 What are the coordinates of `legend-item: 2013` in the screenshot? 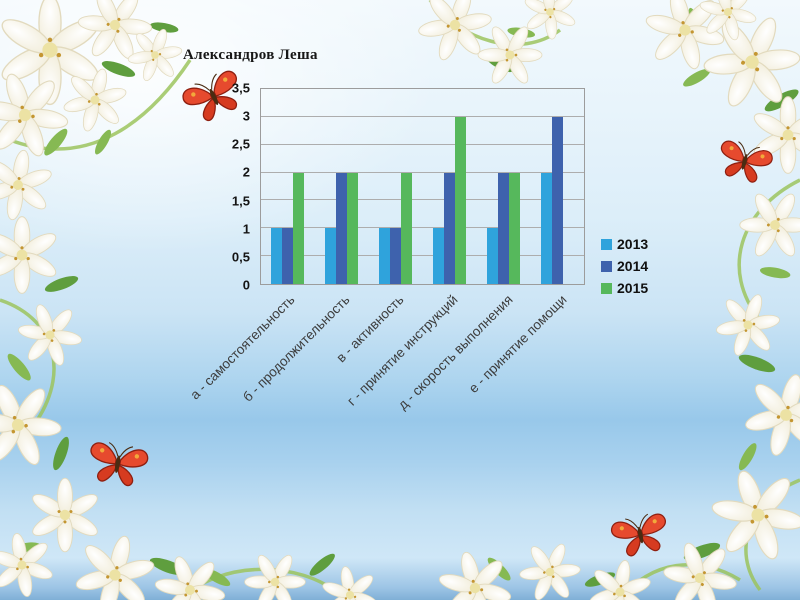 It's located at (624, 244).